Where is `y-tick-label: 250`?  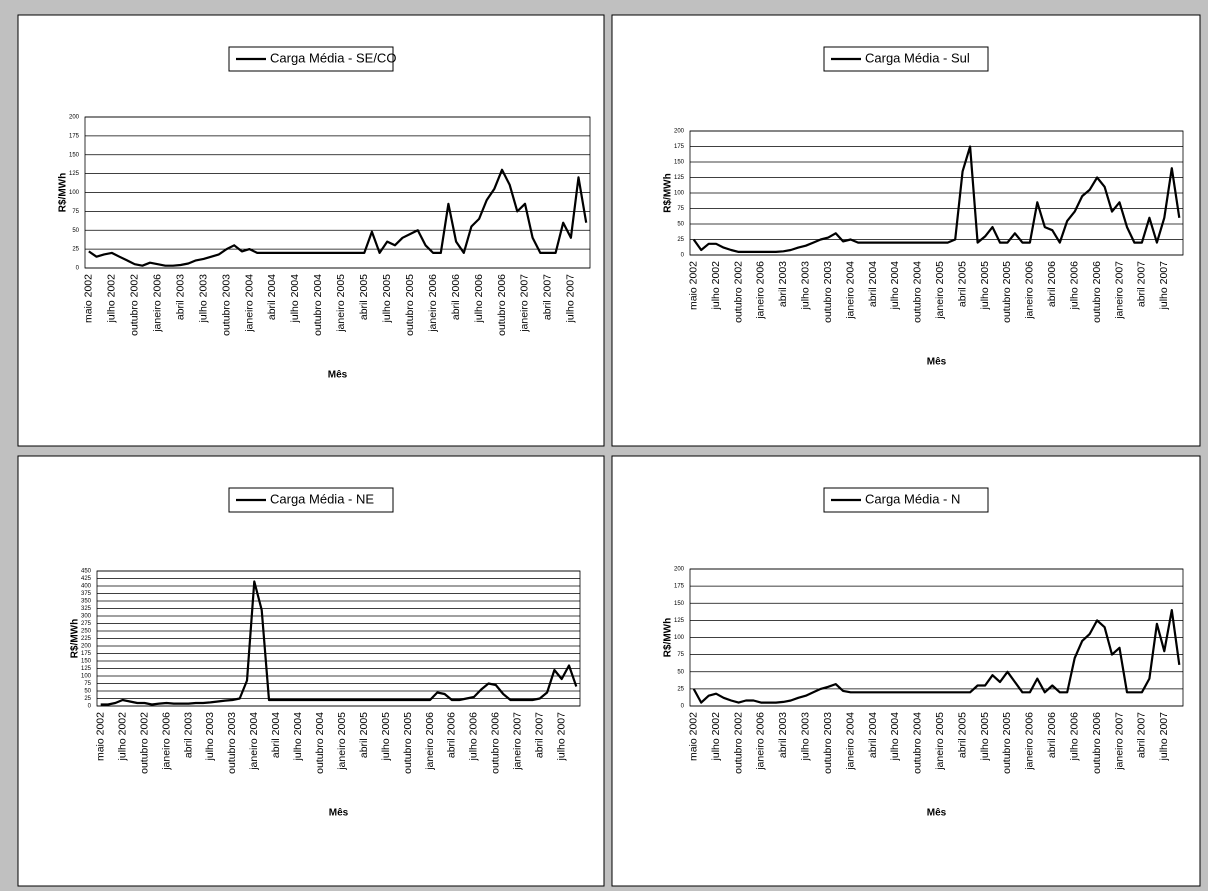
y-tick-label: 250 is located at coordinates (86, 632).